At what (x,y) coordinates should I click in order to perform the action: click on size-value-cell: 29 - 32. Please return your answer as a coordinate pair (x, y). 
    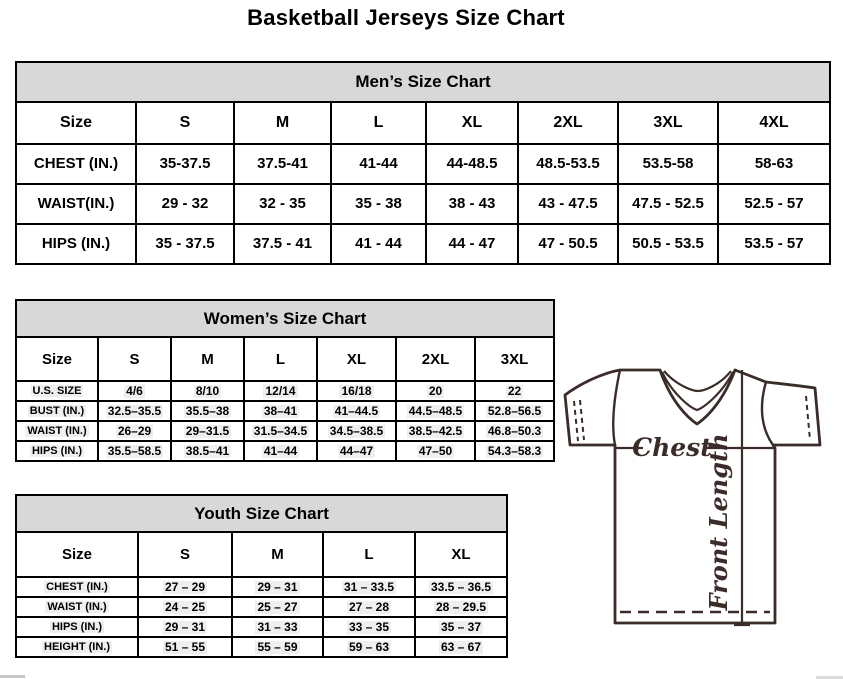
    Looking at the image, I should click on (185, 204).